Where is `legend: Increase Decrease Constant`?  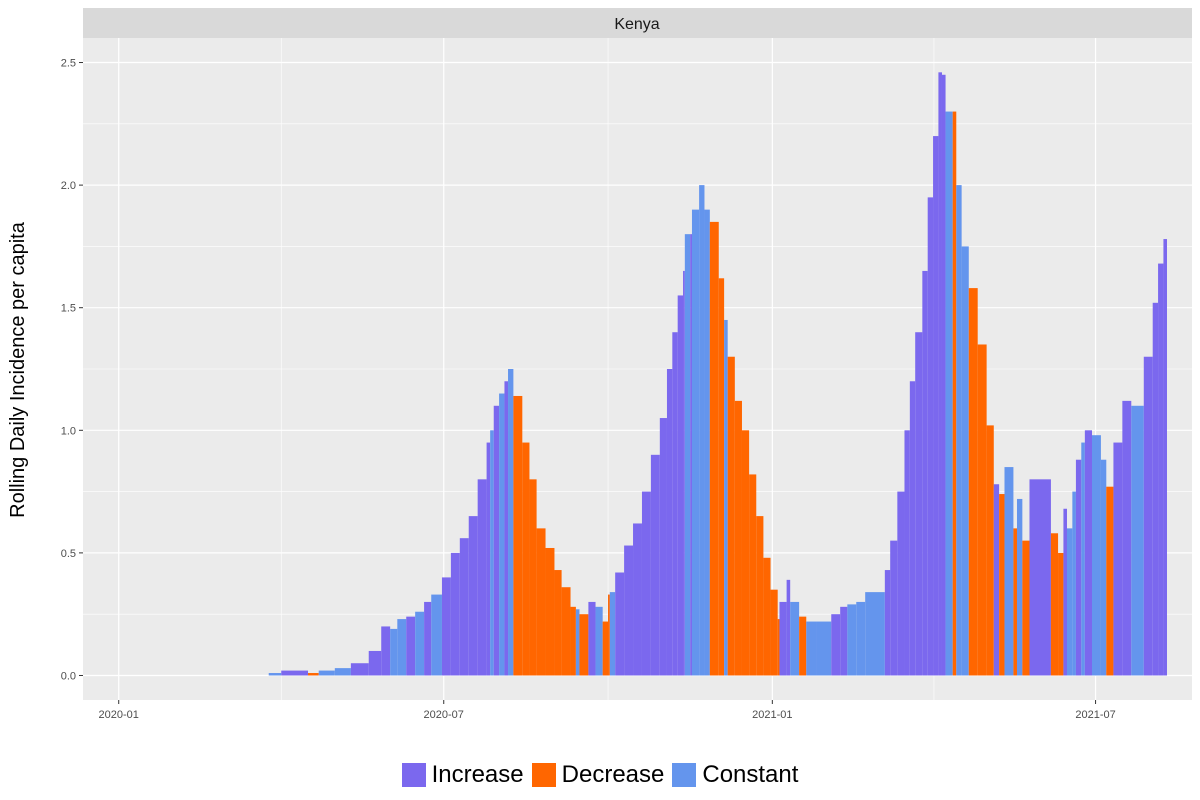
legend: Increase Decrease Constant is located at coordinates (600, 775).